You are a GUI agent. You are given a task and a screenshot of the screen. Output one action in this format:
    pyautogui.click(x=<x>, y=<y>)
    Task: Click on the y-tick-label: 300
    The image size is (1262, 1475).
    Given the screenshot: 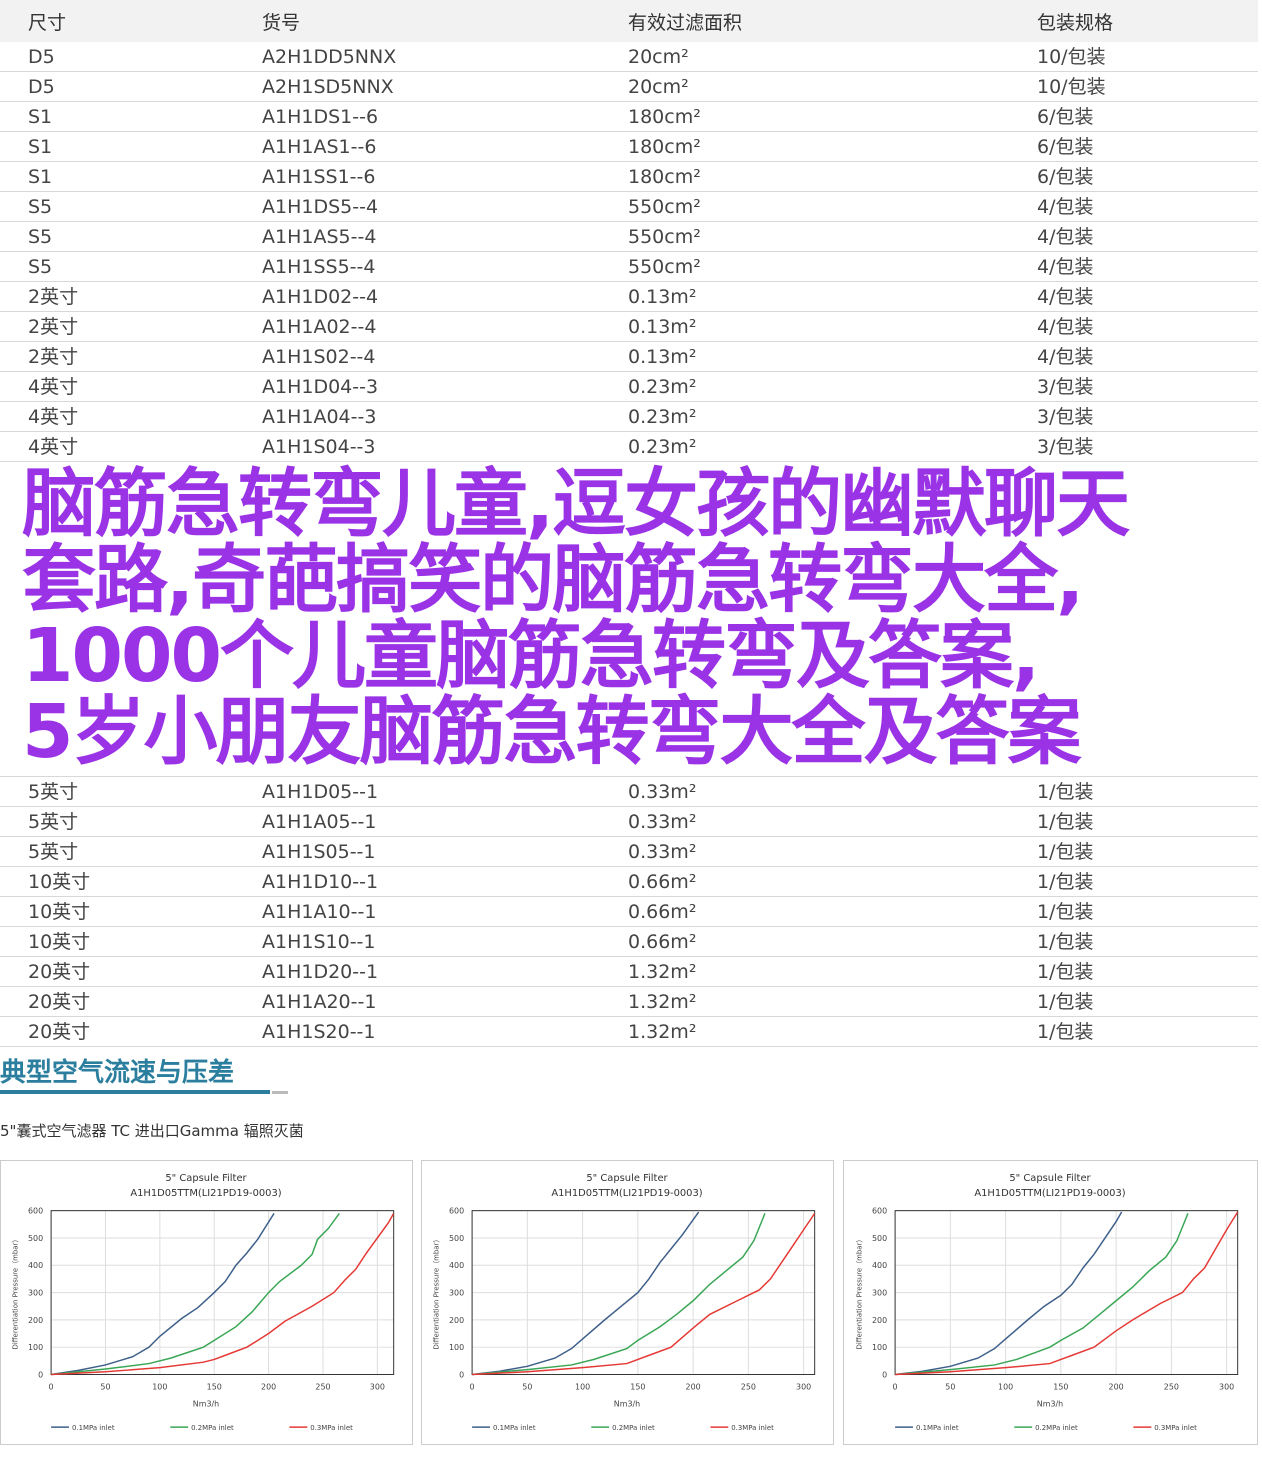 What is the action you would take?
    pyautogui.click(x=456, y=1293)
    